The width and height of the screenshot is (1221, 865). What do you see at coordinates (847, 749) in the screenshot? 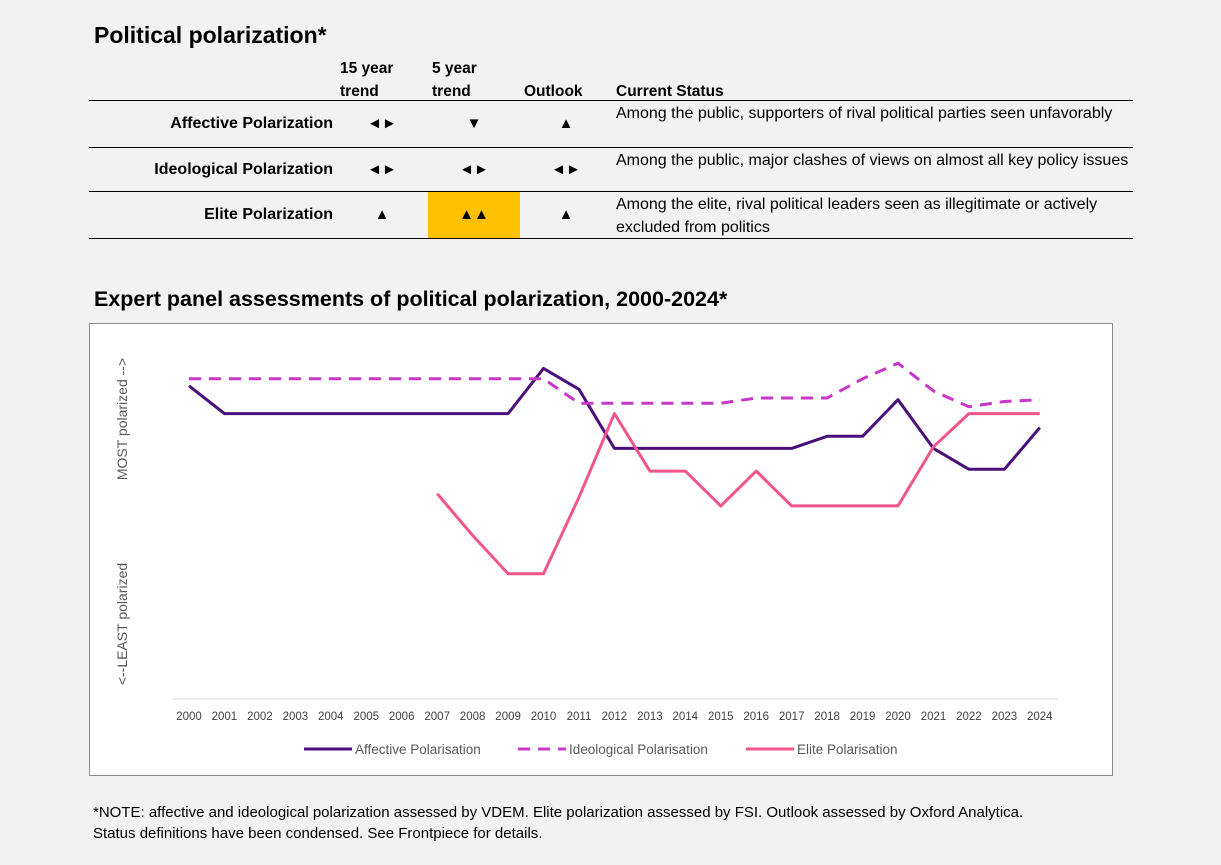
I see `legend-label: Elite Polarisation` at bounding box center [847, 749].